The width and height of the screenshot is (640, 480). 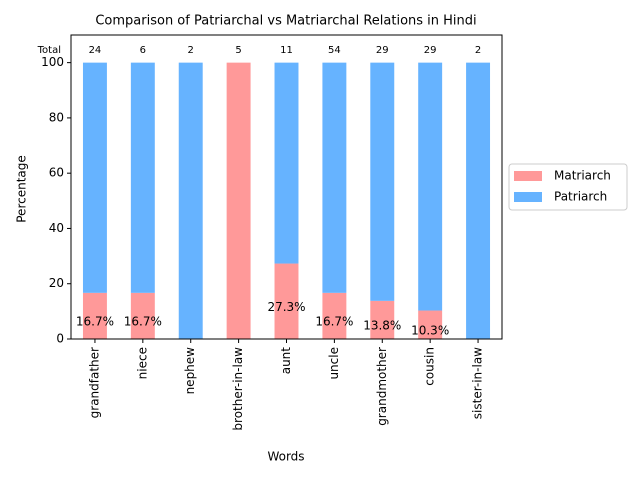 What do you see at coordinates (56, 228) in the screenshot?
I see `y-tick-label: 40` at bounding box center [56, 228].